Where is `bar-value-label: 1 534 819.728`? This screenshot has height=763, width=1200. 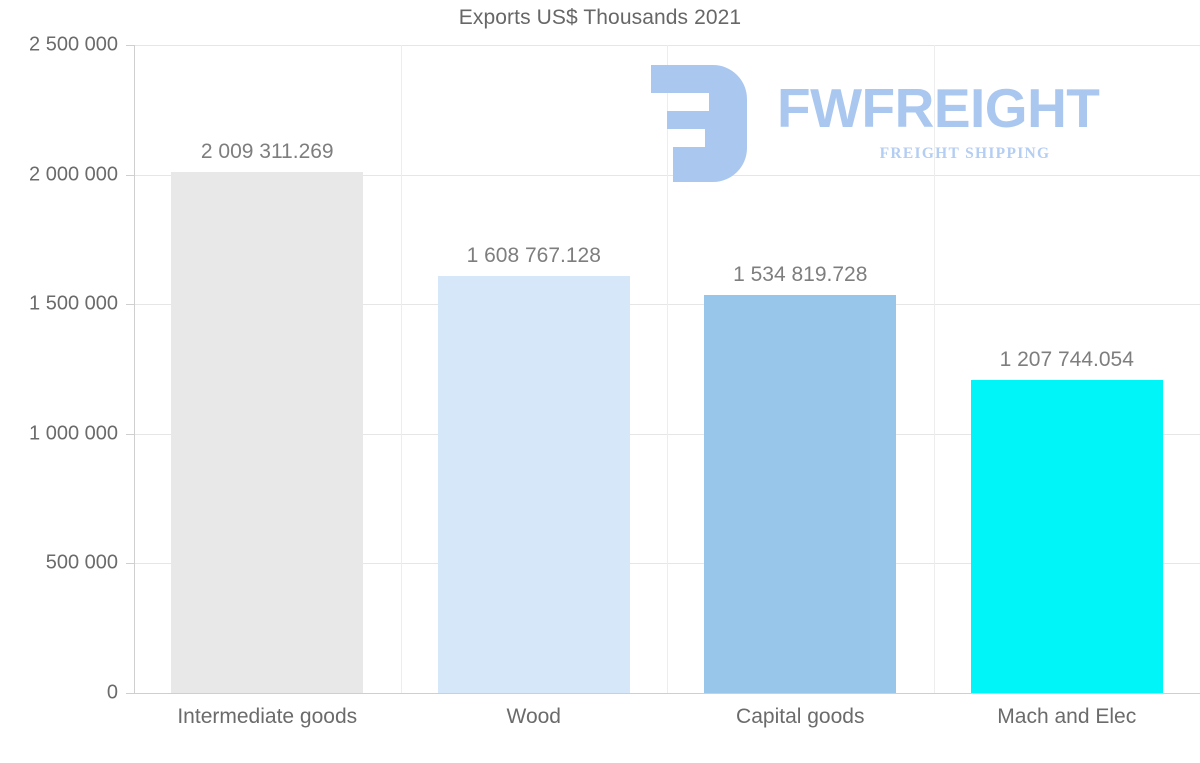 bar-value-label: 1 534 819.728 is located at coordinates (800, 275).